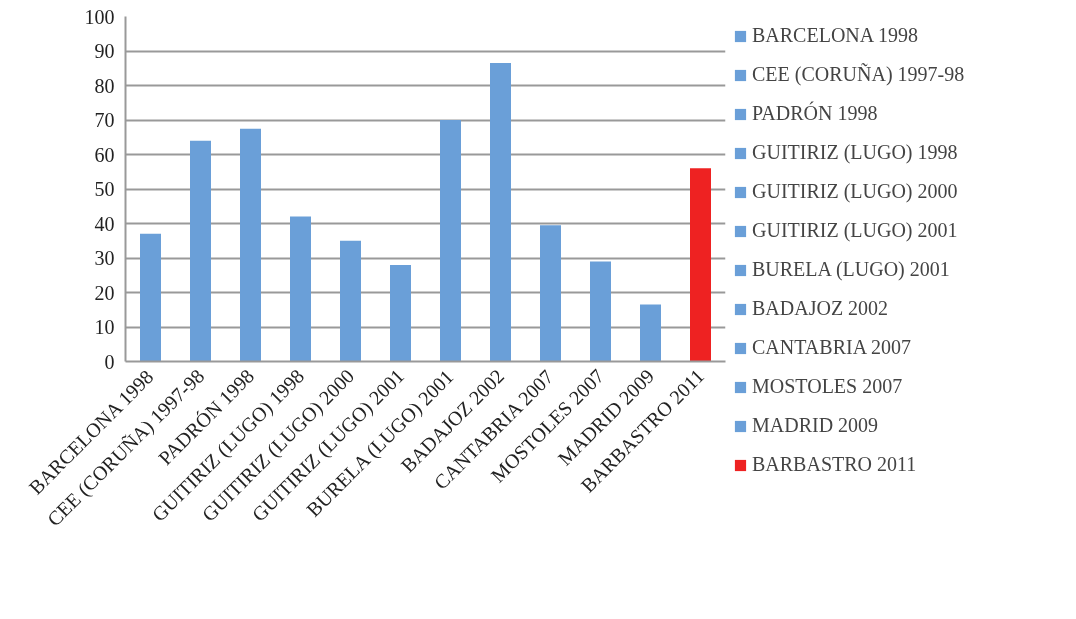  Describe the element at coordinates (104, 223) in the screenshot. I see `y-tick-label: 40` at that location.